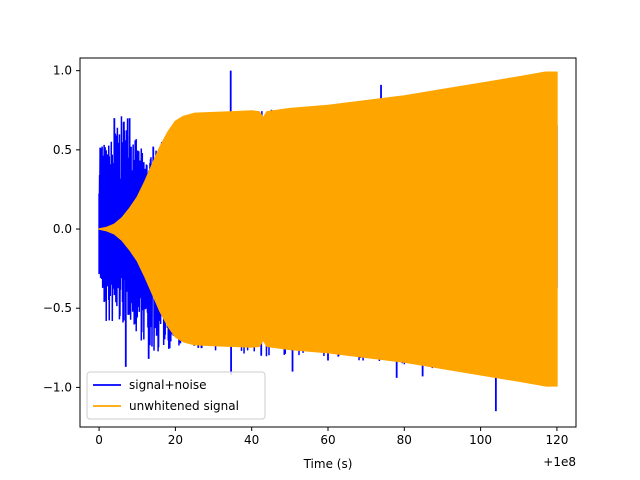 Image resolution: width=640 pixels, height=480 pixels. I want to click on legend-box, so click(176, 395).